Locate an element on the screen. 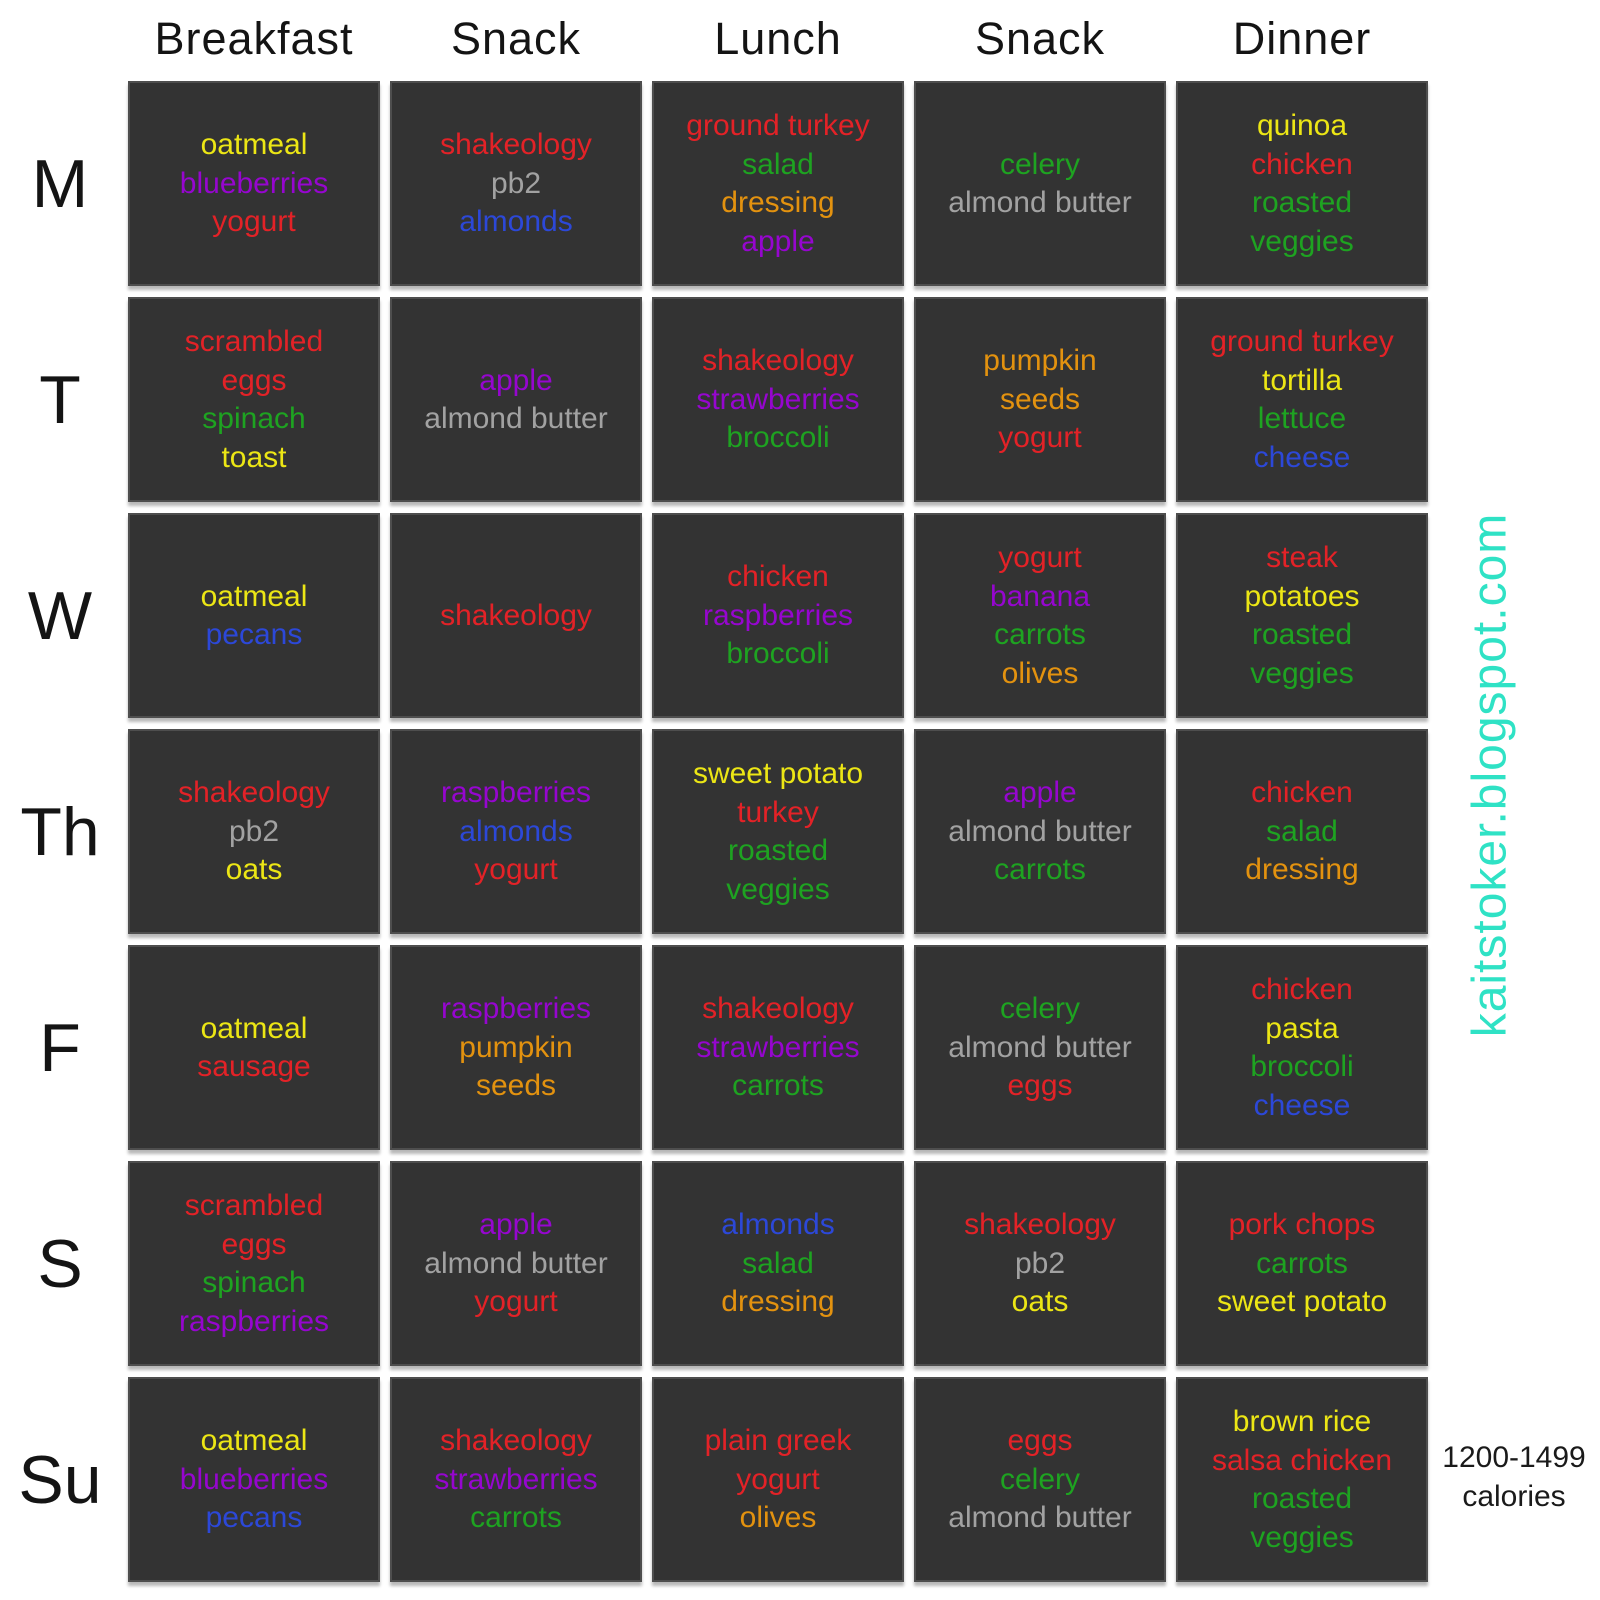 This screenshot has height=1600, width=1600. day-label-th: Th is located at coordinates (60, 831).